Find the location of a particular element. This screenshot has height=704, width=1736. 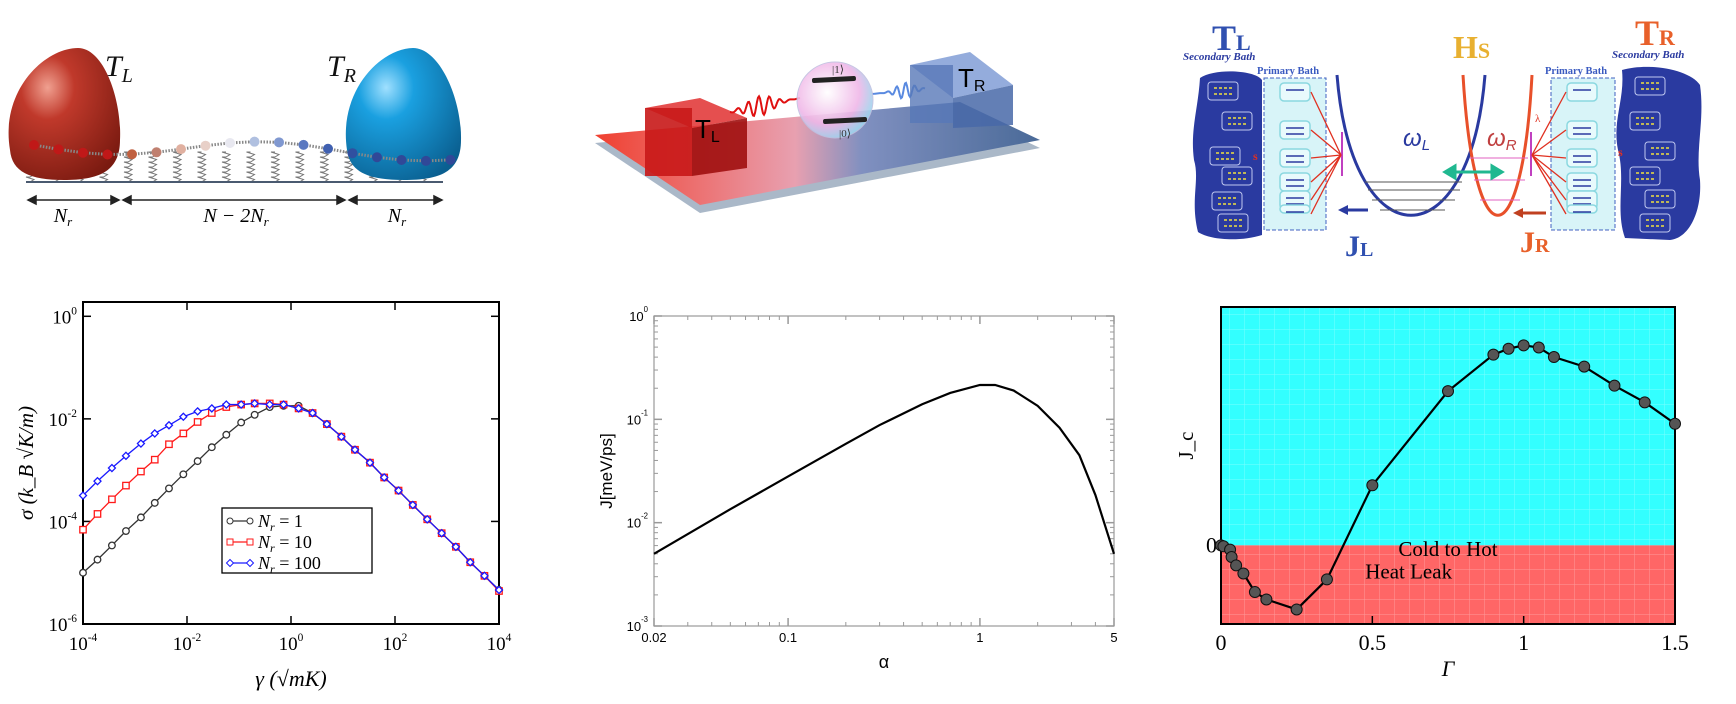

coupling-left-label: s is located at coordinates (1255, 156).